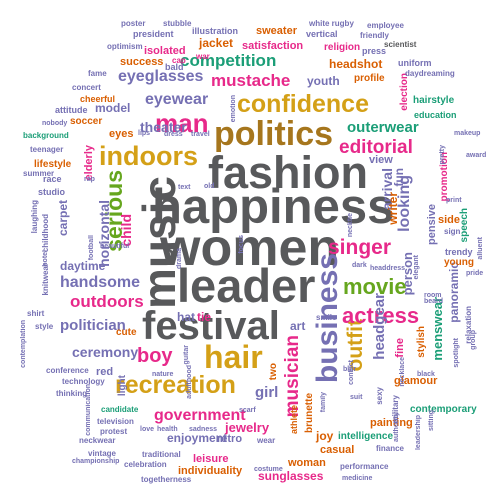  Describe the element at coordinates (126, 230) in the screenshot. I see `word: child` at that location.